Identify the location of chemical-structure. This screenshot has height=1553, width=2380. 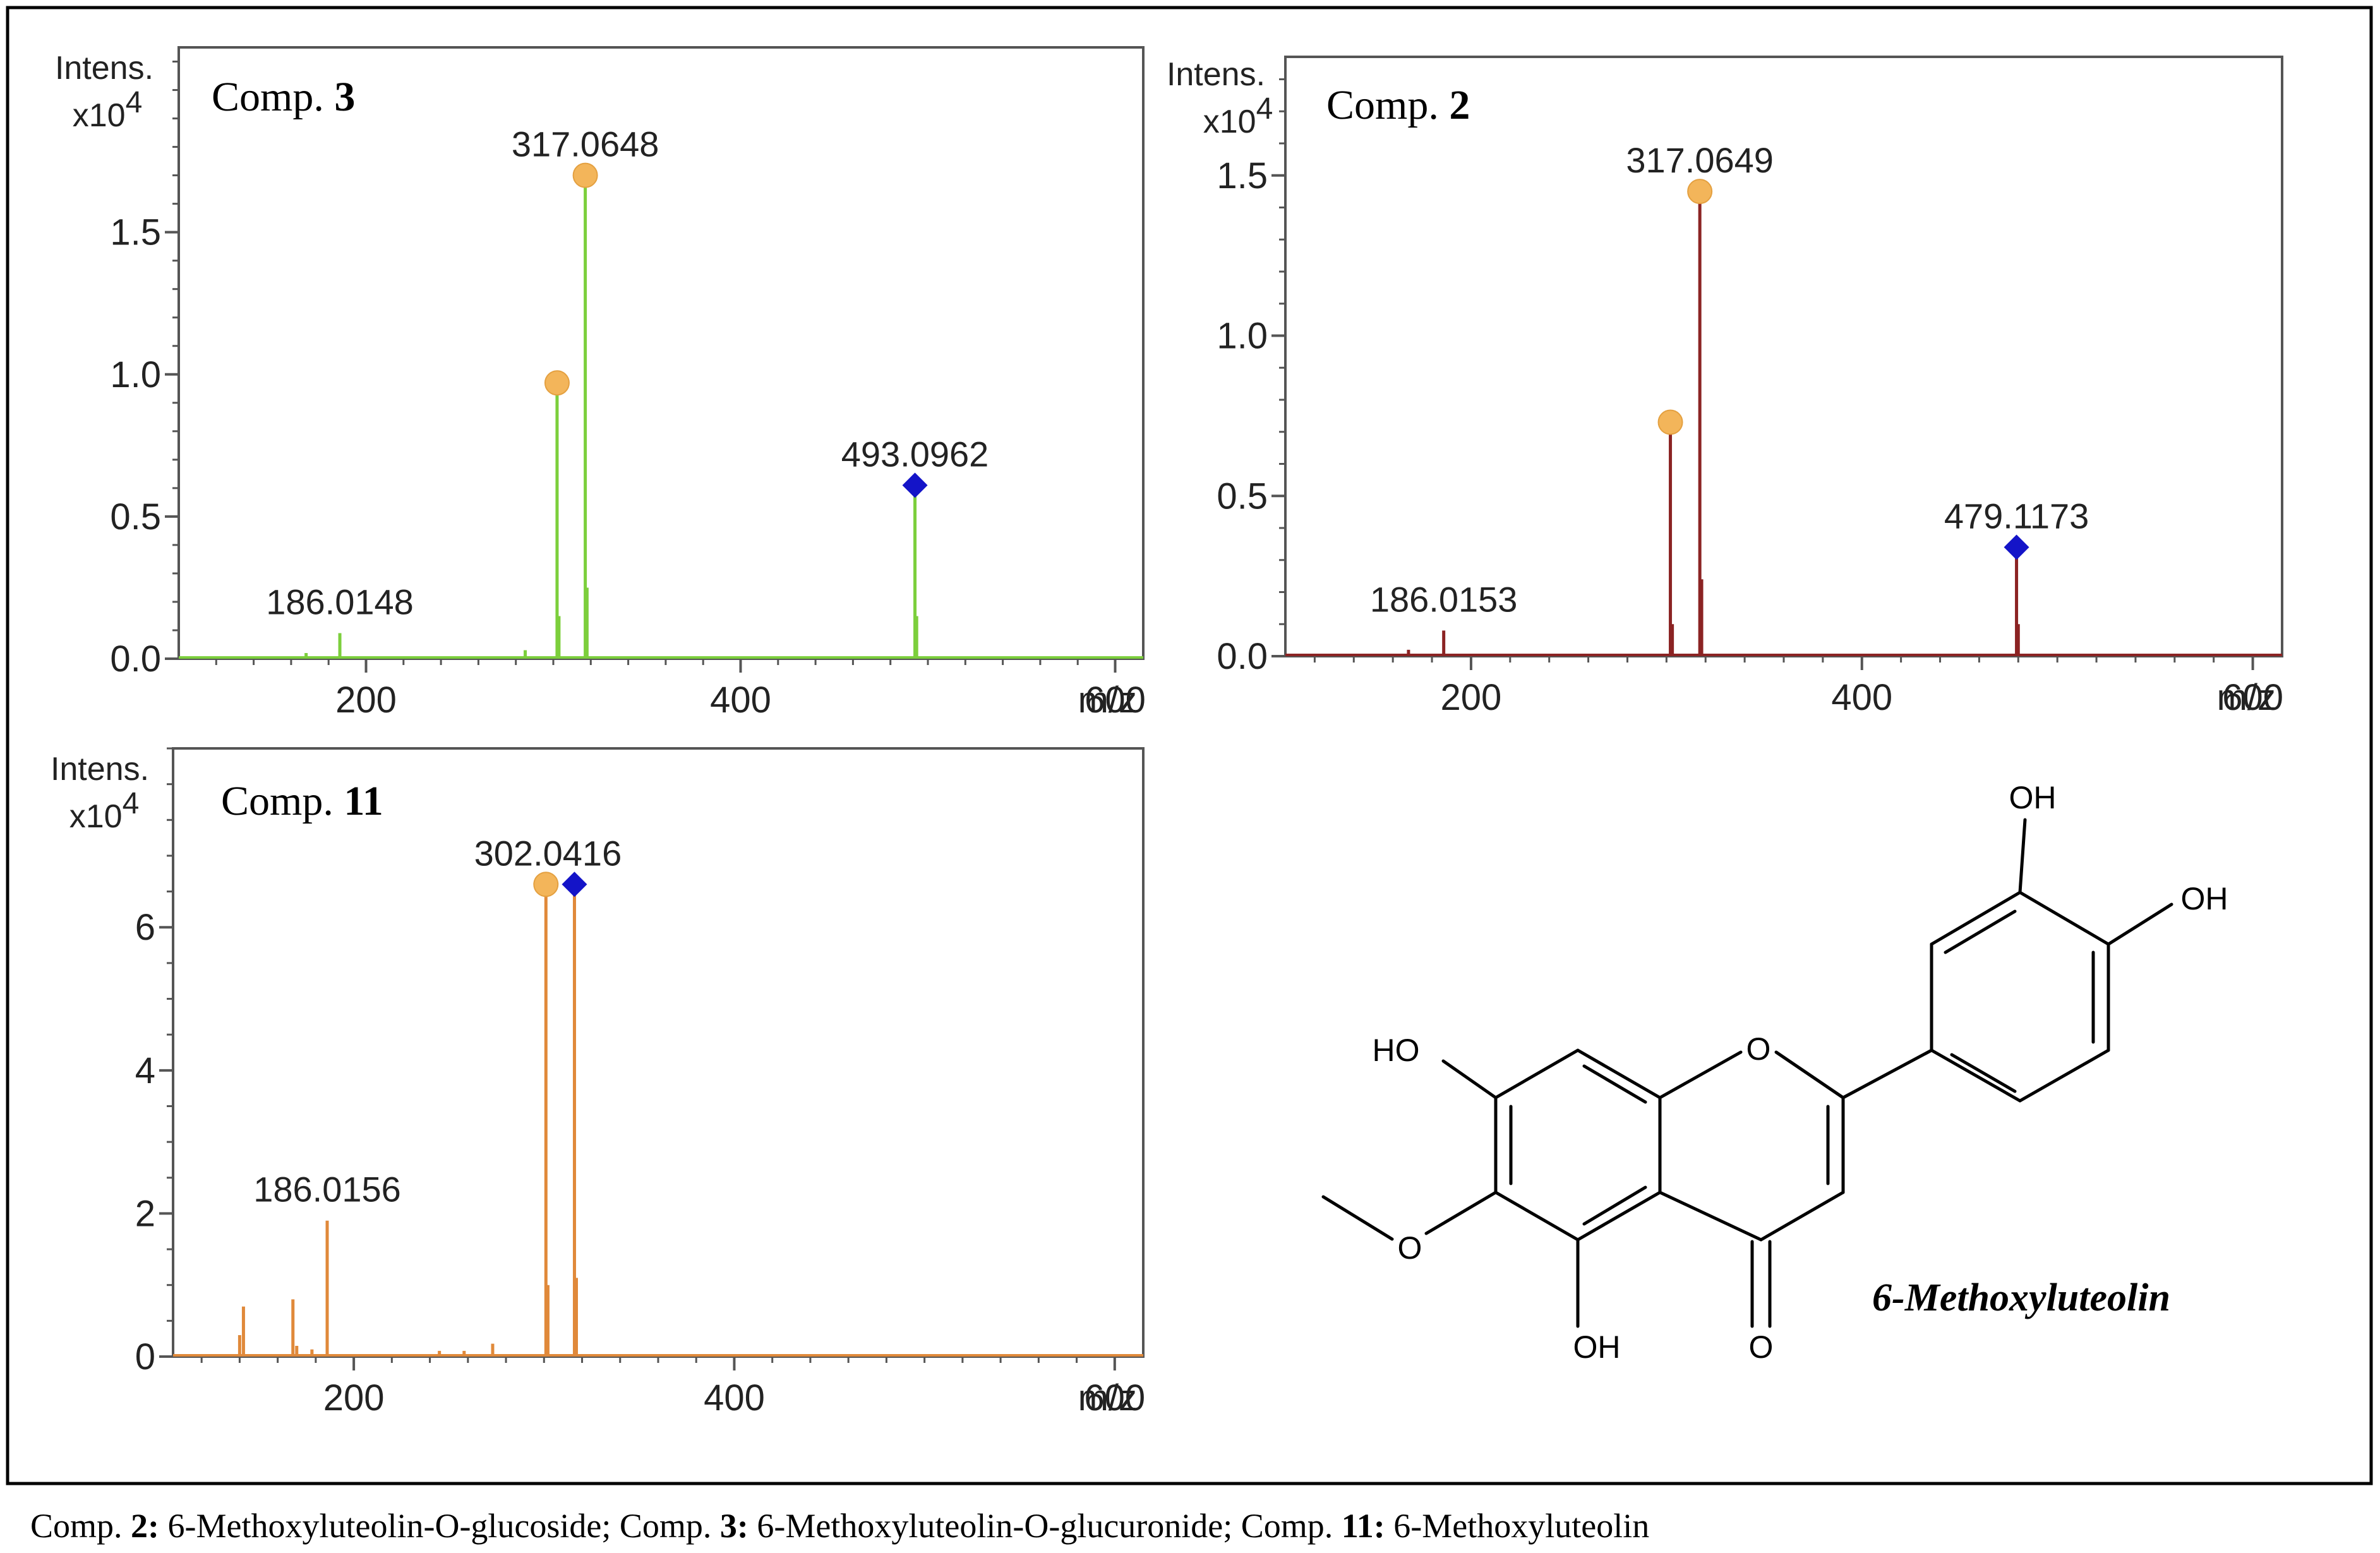
(1747, 1073).